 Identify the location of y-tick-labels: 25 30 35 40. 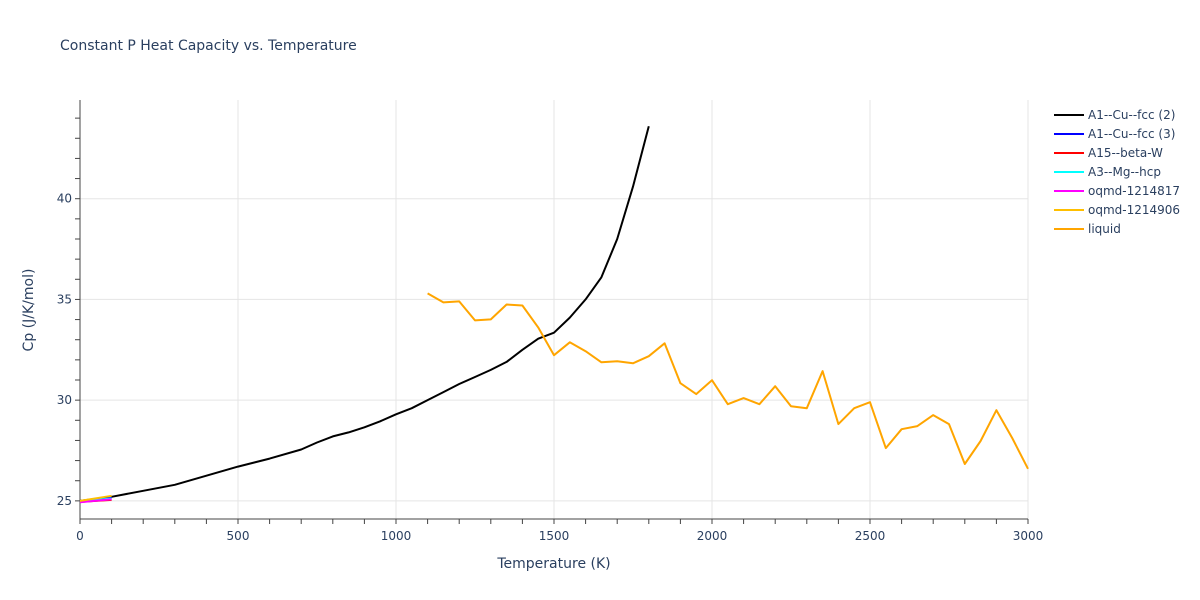
(64, 350).